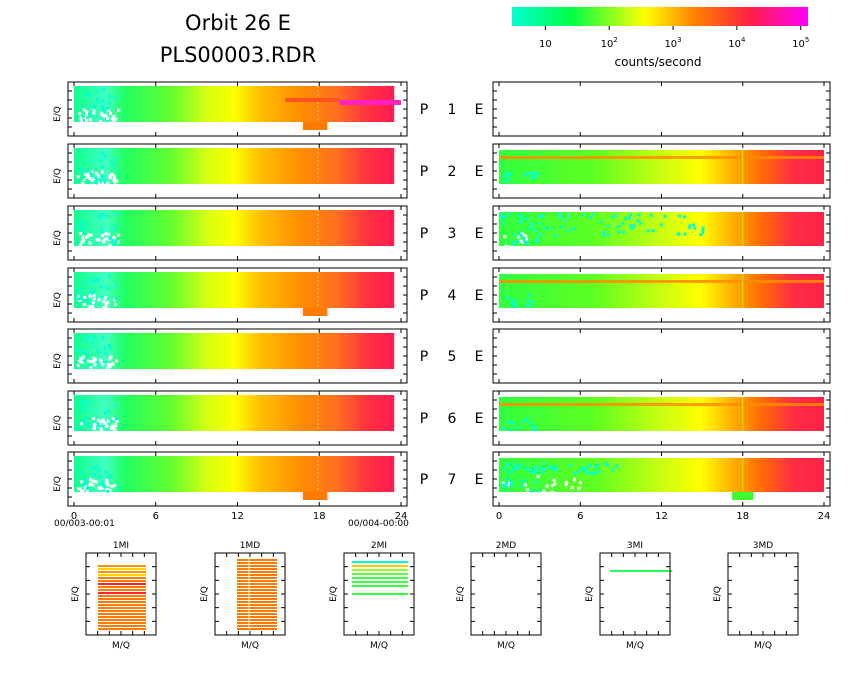 The height and width of the screenshot is (680, 850). I want to click on mass-plot-title: 3MI, so click(635, 546).